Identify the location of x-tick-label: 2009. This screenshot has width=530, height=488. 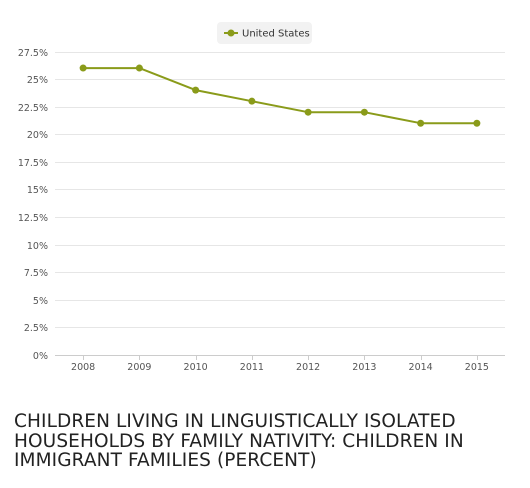
(139, 367).